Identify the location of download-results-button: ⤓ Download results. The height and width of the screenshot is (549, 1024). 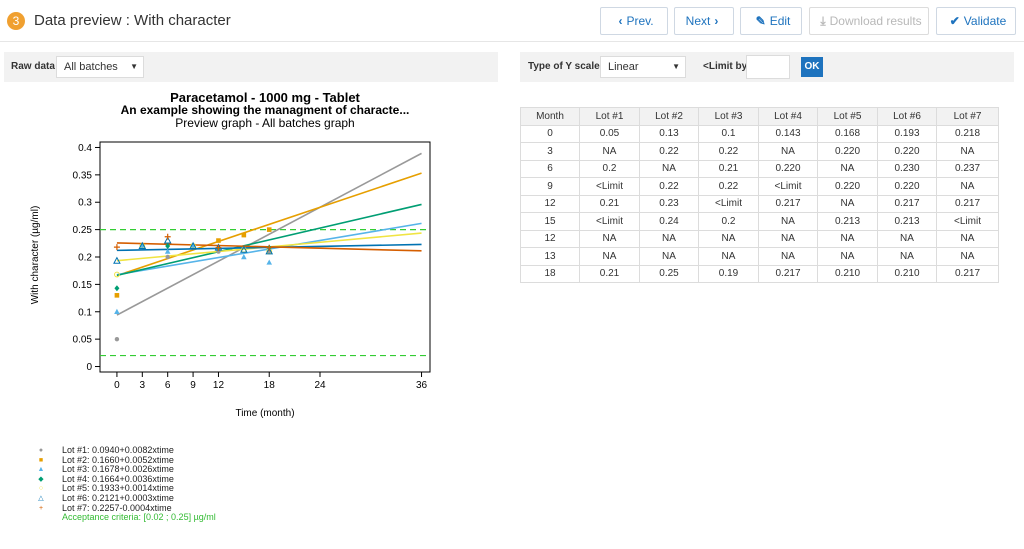
(869, 21).